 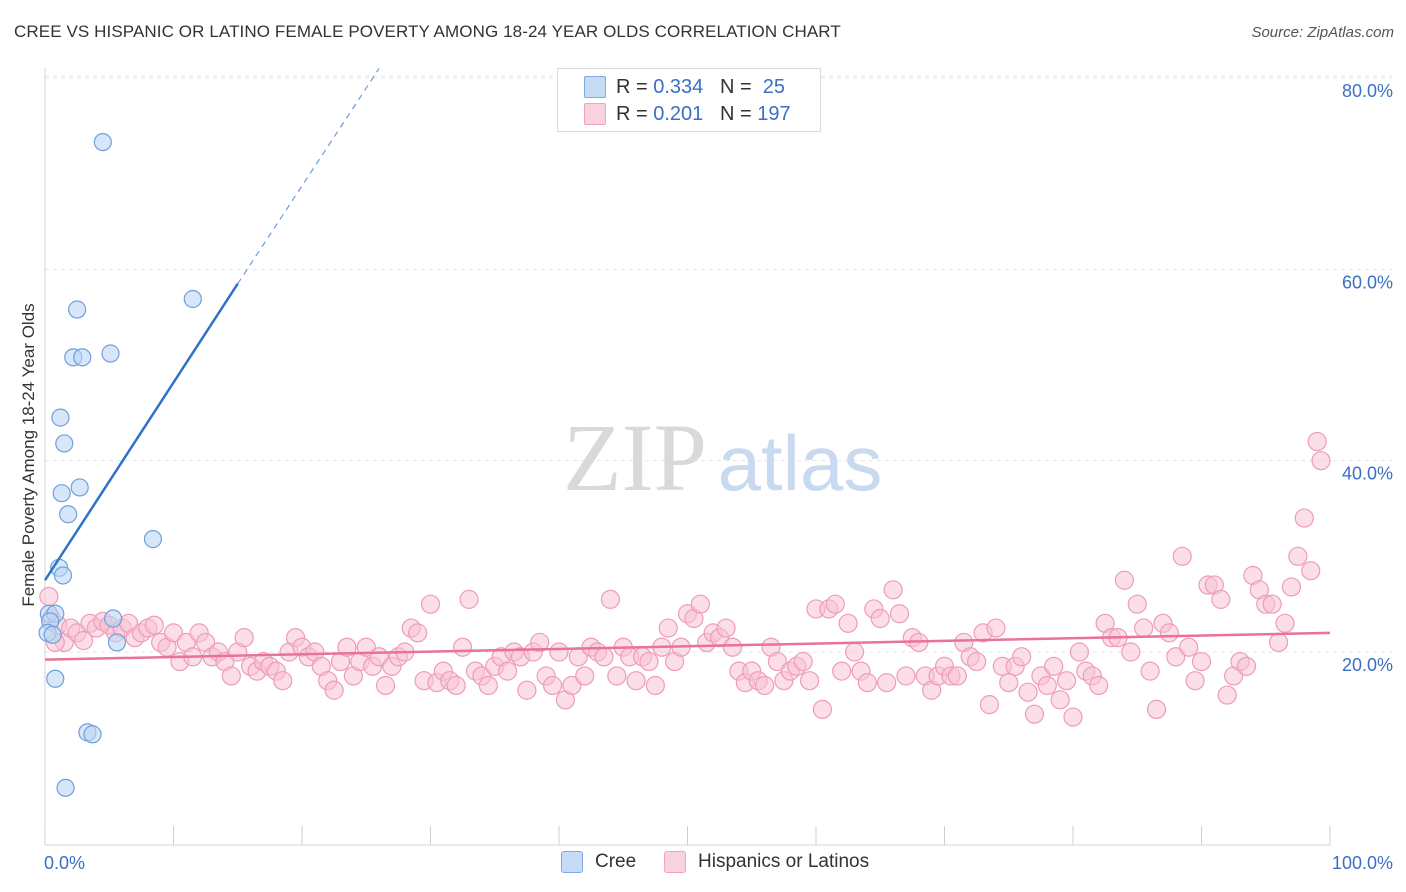 What do you see at coordinates (1367, 474) in the screenshot?
I see `y-tick-label-40: 40.0%` at bounding box center [1367, 474].